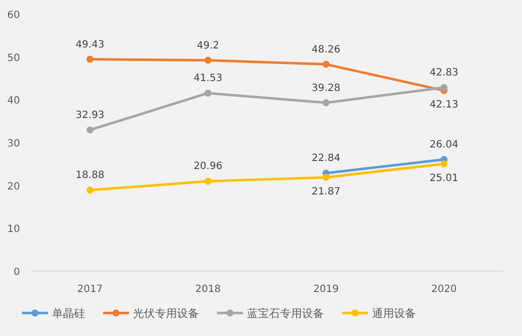 The height and width of the screenshot is (336, 522). I want to click on data-label: 41.53, so click(208, 78).